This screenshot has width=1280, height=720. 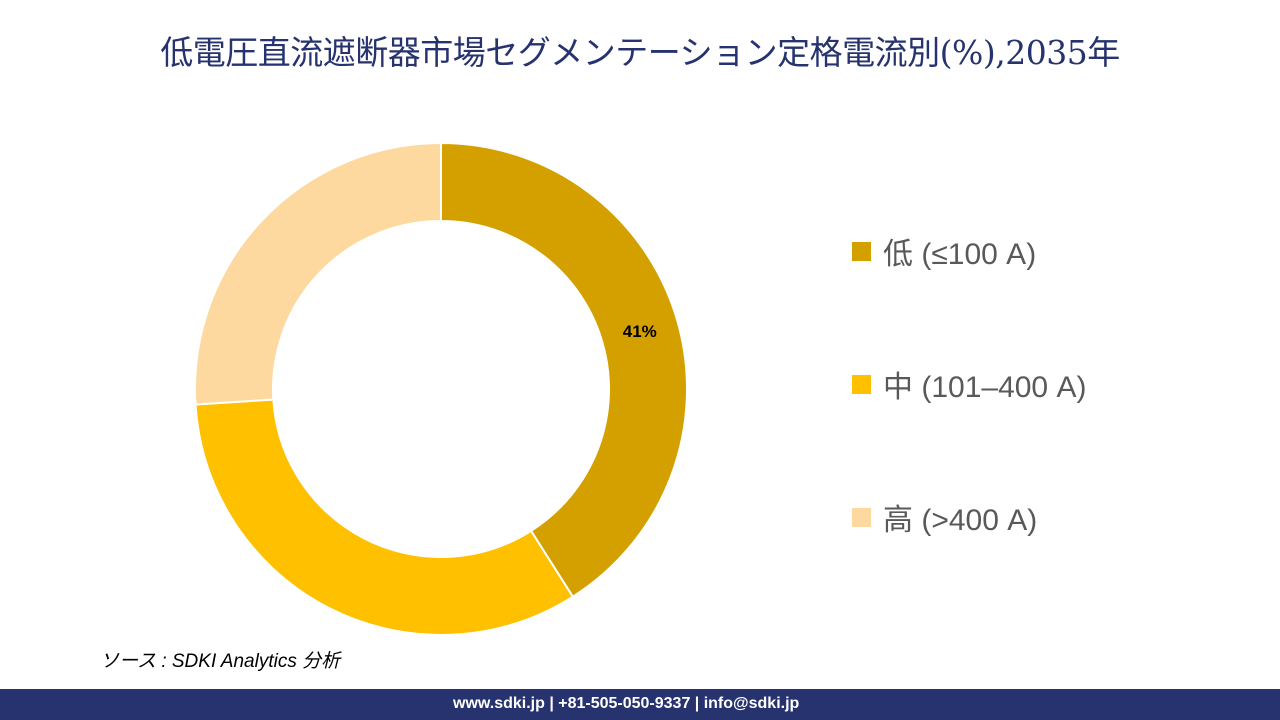 What do you see at coordinates (640, 331) in the screenshot?
I see `data-label-0: 41%` at bounding box center [640, 331].